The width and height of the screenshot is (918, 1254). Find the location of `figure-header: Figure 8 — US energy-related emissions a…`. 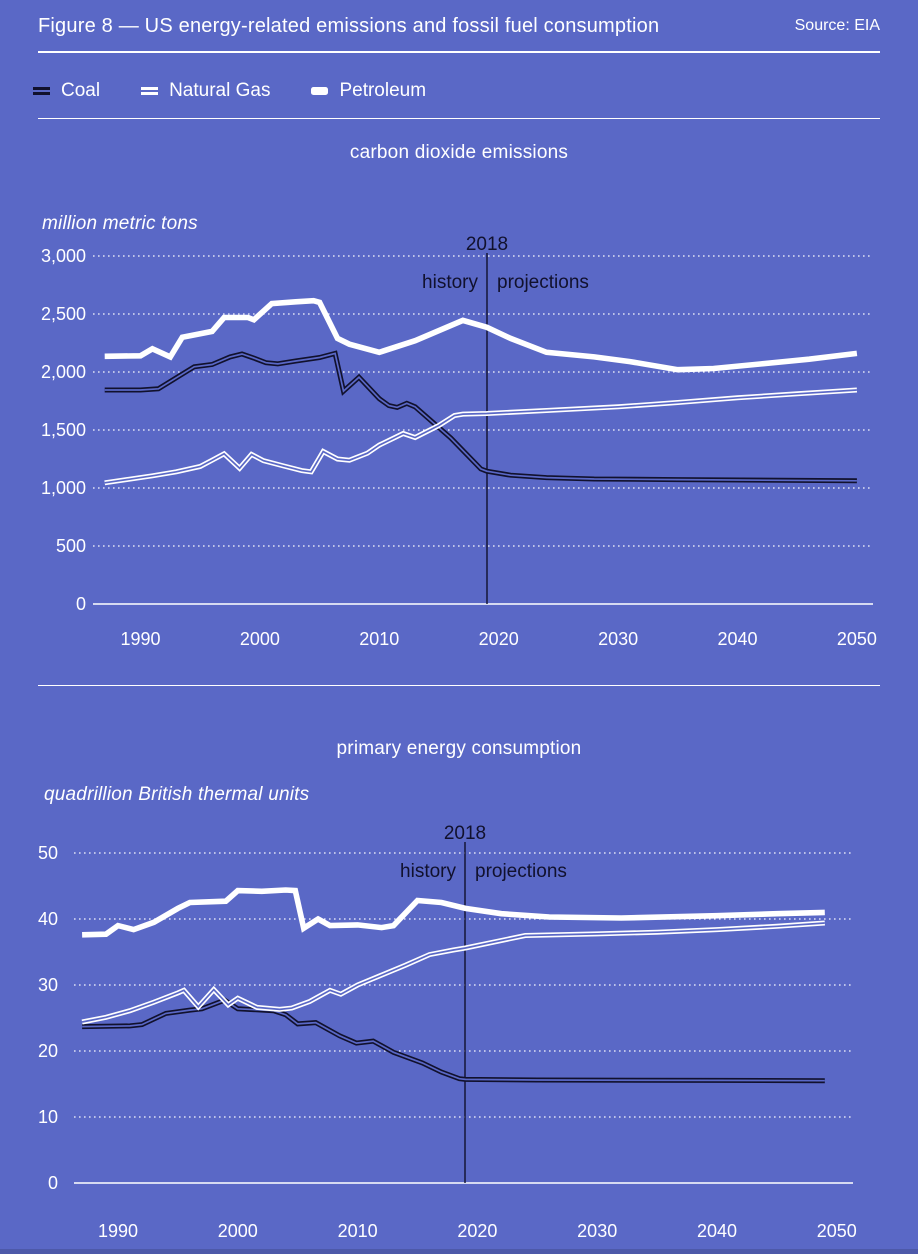

figure-header: Figure 8 — US energy-related emissions a… is located at coordinates (459, 26).